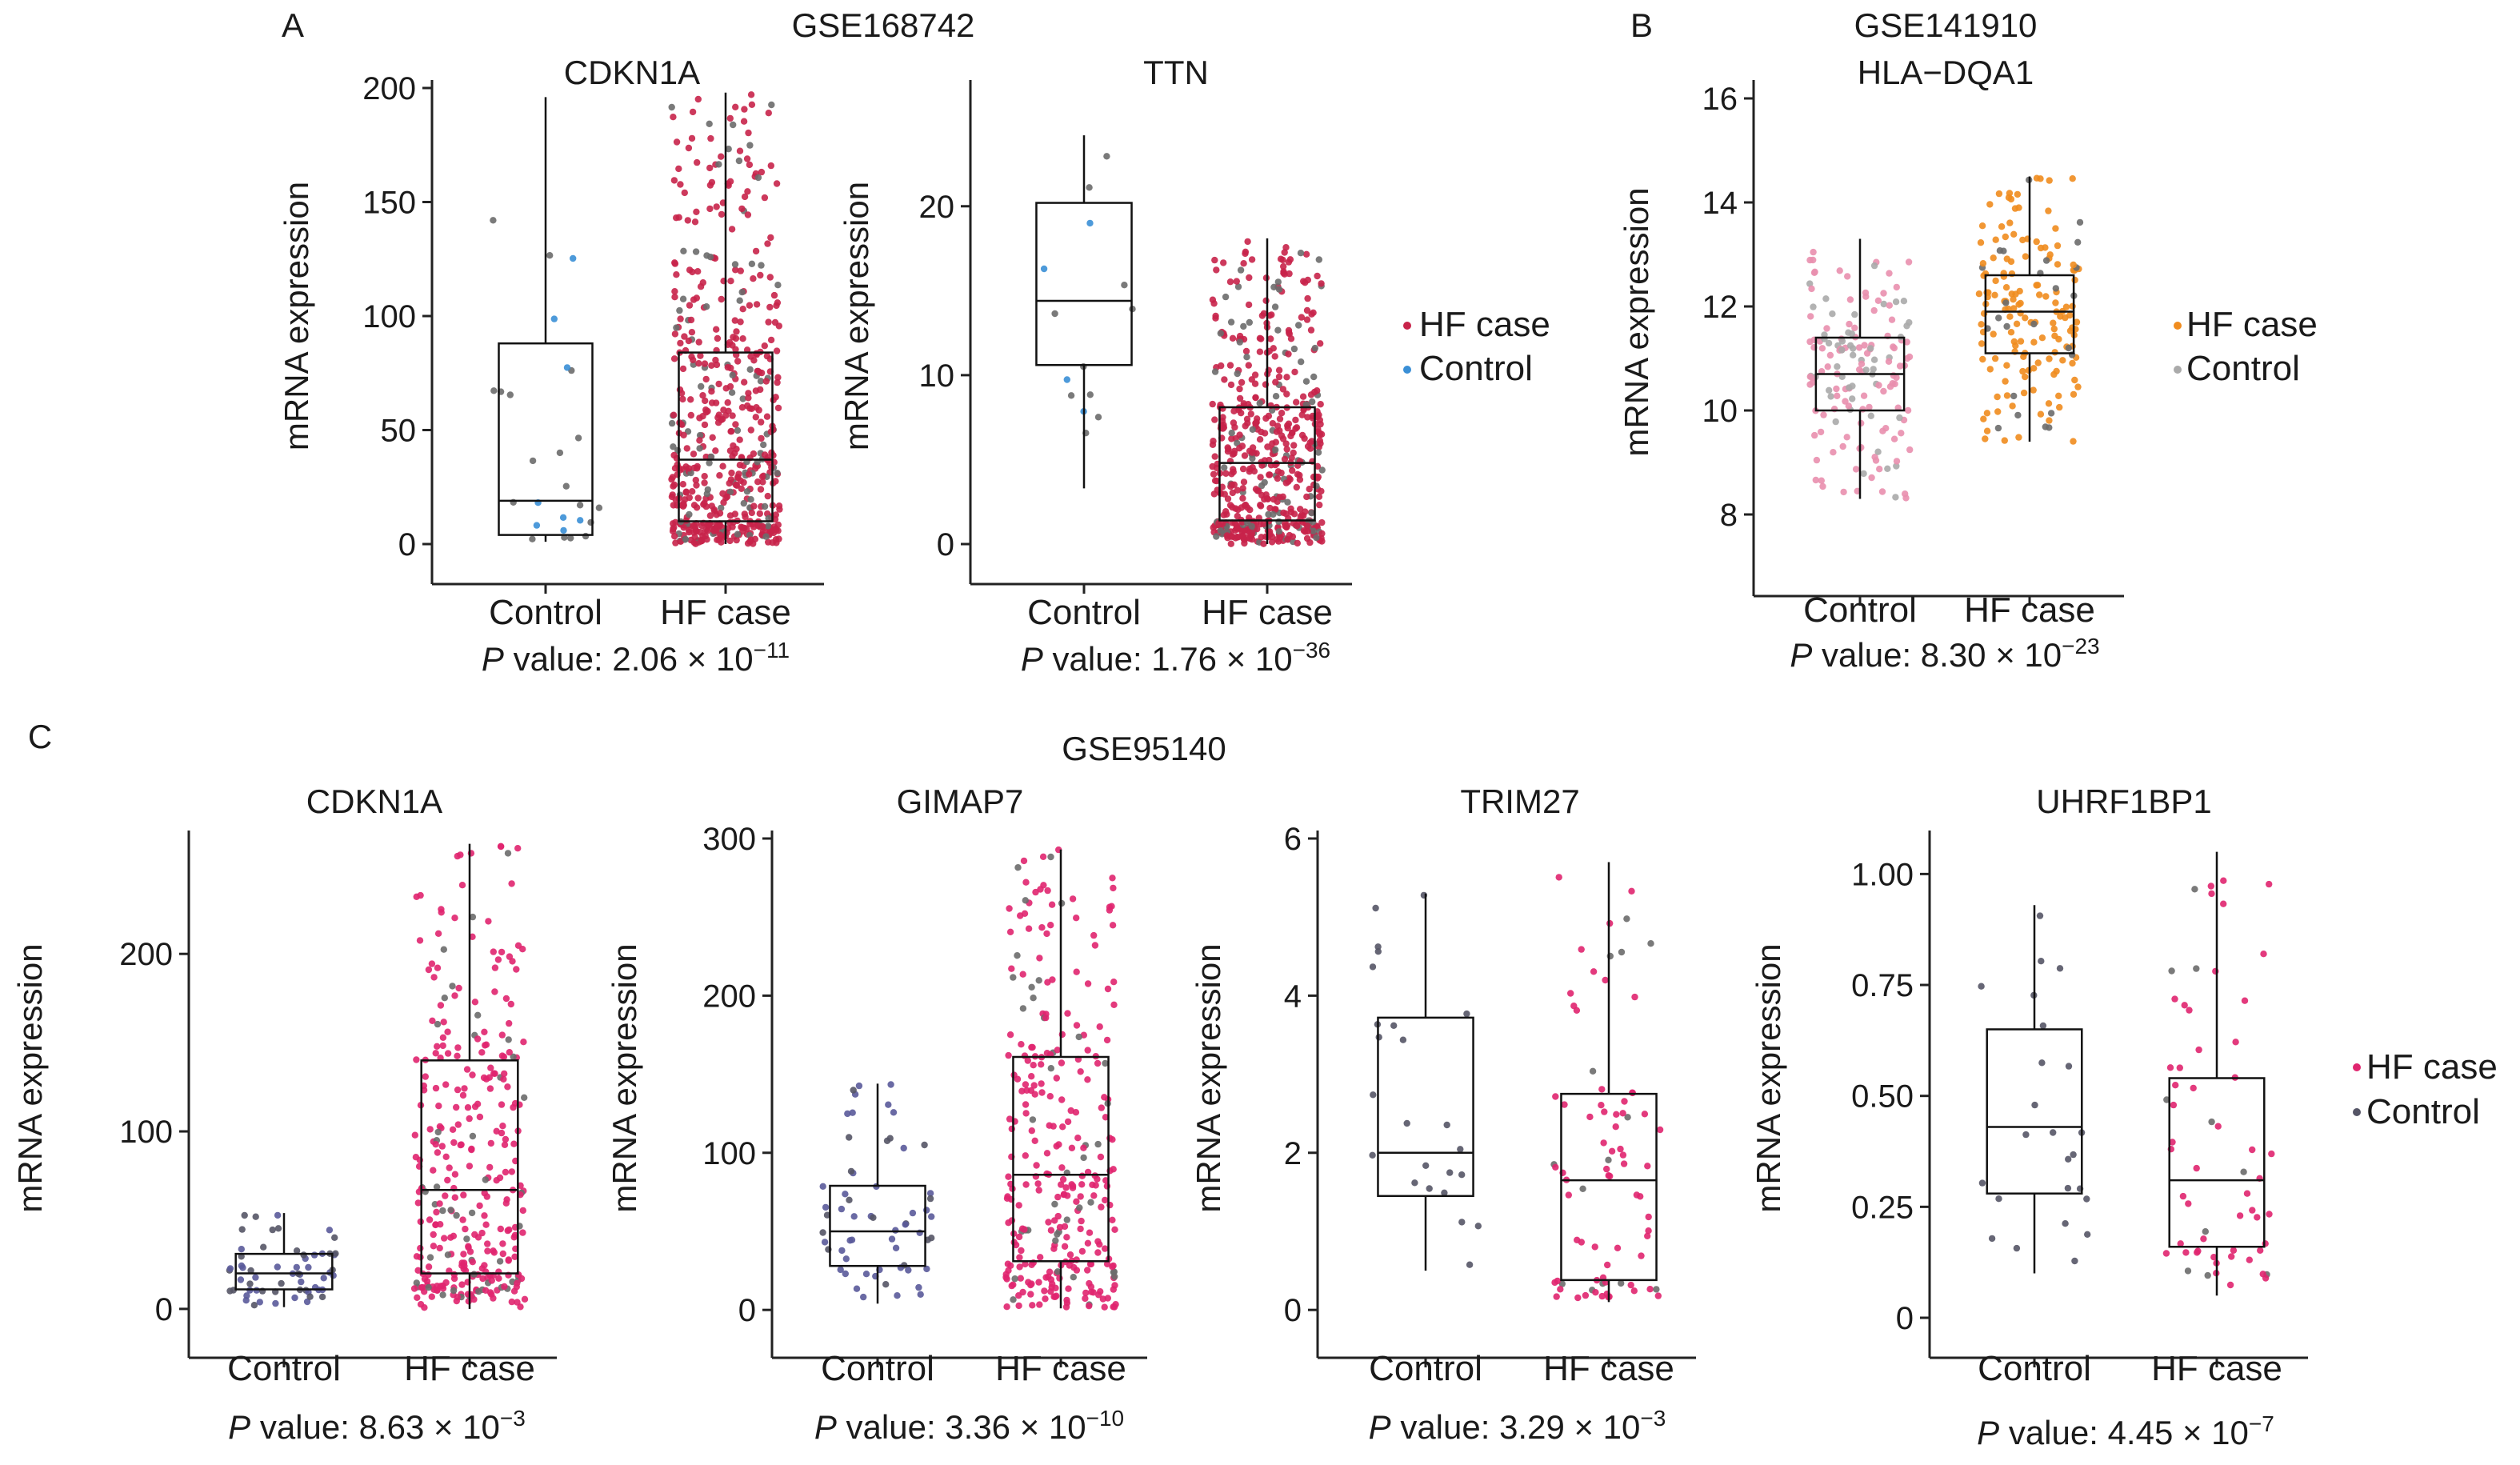  What do you see at coordinates (374, 801) in the screenshot?
I see `plot-title: CDKN1A` at bounding box center [374, 801].